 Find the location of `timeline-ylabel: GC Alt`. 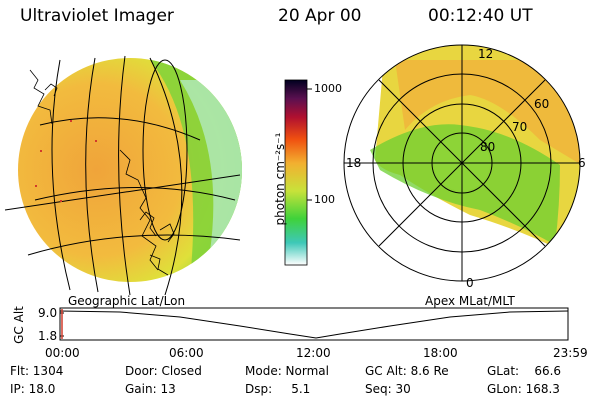

timeline-ylabel: GC Alt is located at coordinates (19, 325).